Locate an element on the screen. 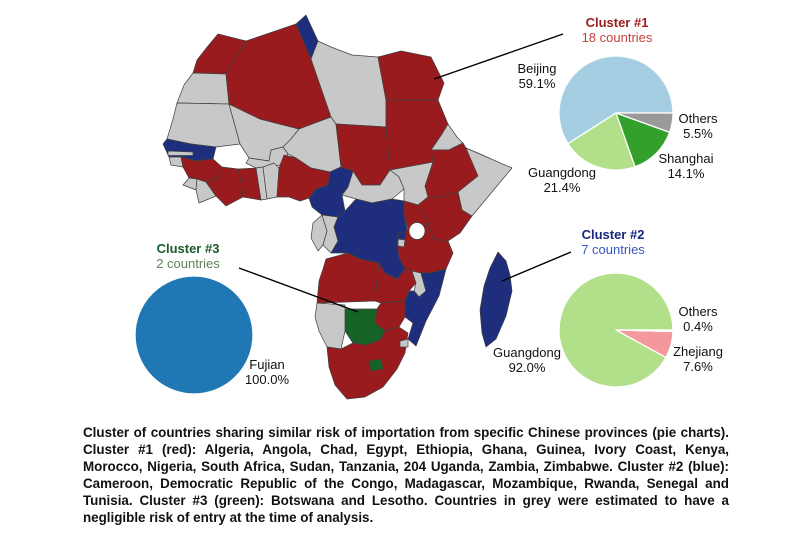 The image size is (810, 540). country-mauritania is located at coordinates (203, 125).